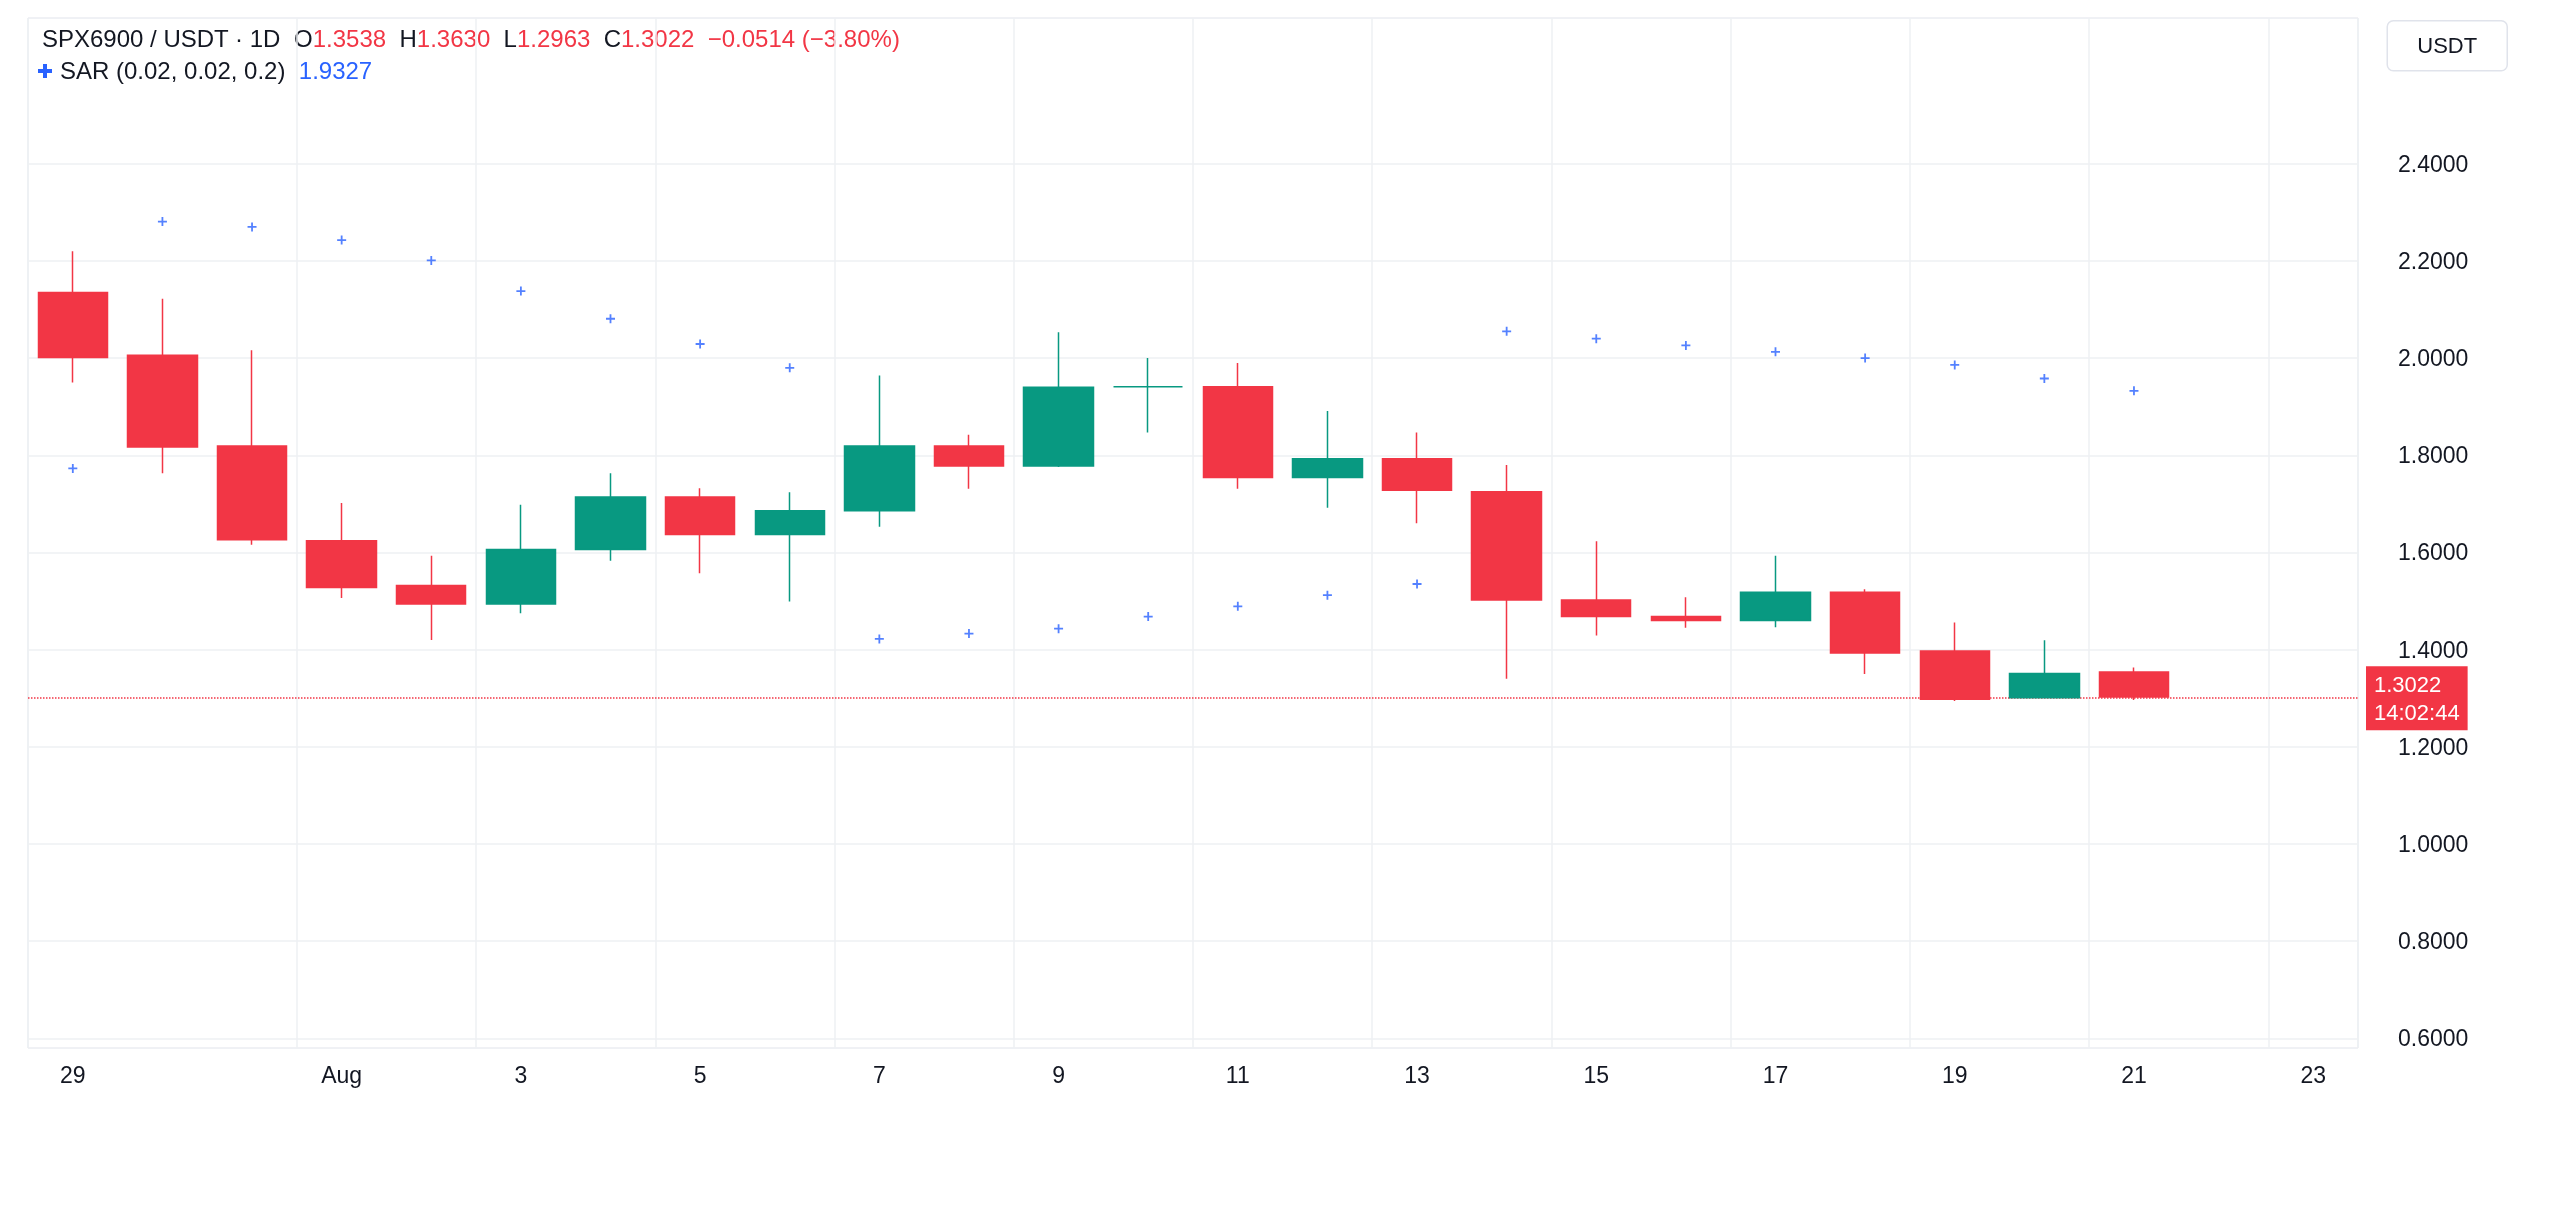 The width and height of the screenshot is (2560, 1220). What do you see at coordinates (1775, 1075) in the screenshot?
I see `x-tick-label: 17` at bounding box center [1775, 1075].